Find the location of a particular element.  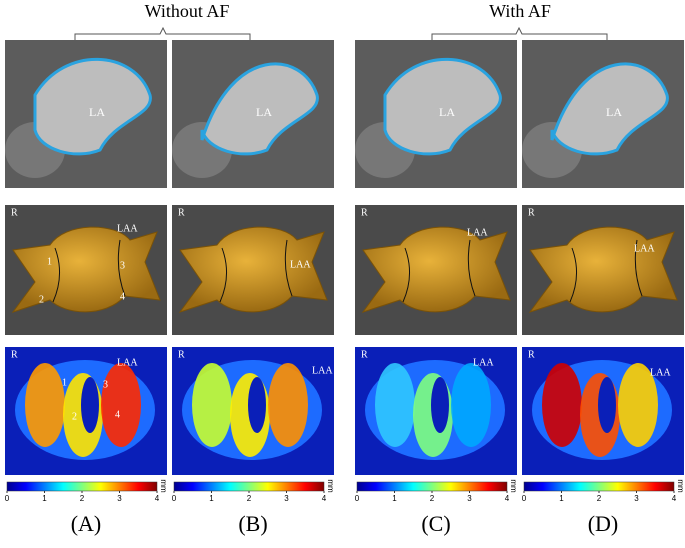

render-label: 2 is located at coordinates (41, 299).